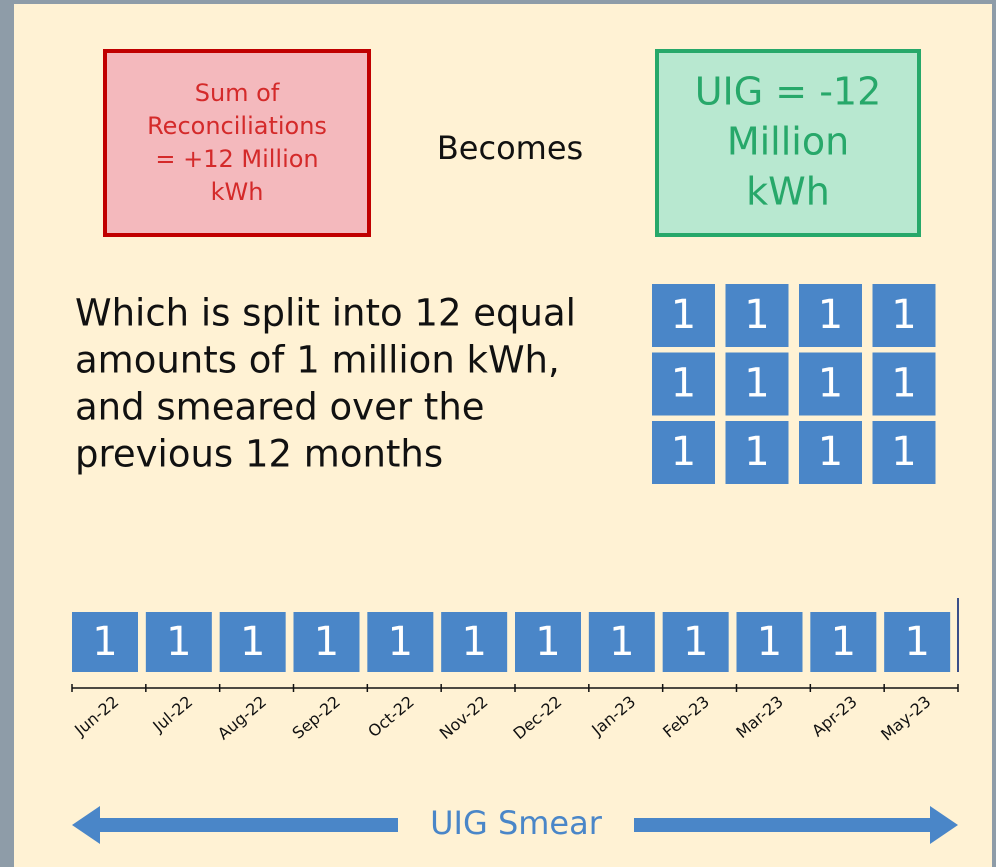  I want to click on arrow-label-bg, so click(516, 825).